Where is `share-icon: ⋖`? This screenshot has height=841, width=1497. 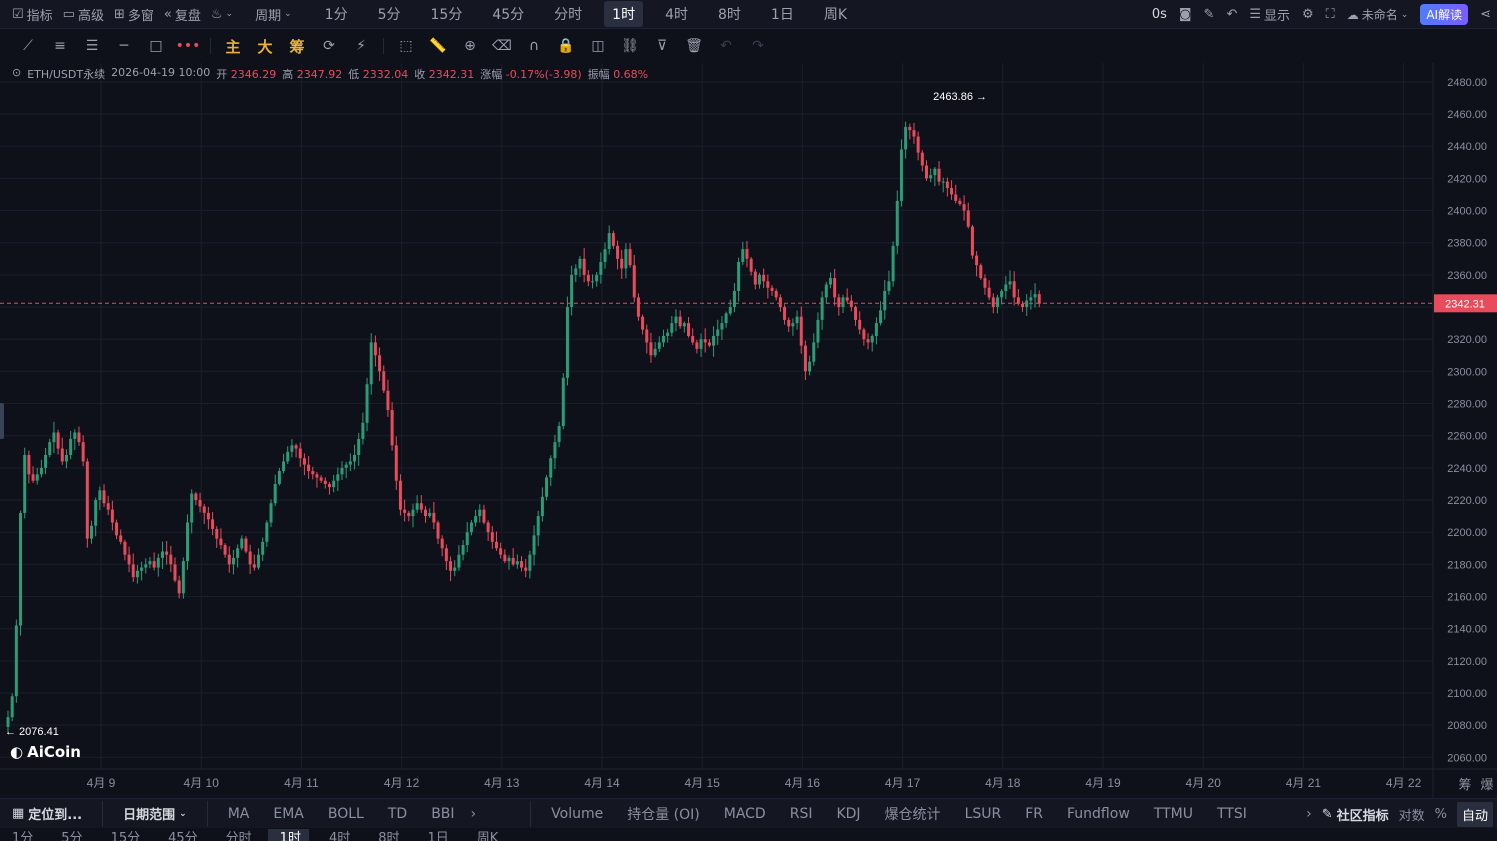
share-icon: ⋖ is located at coordinates (1485, 14).